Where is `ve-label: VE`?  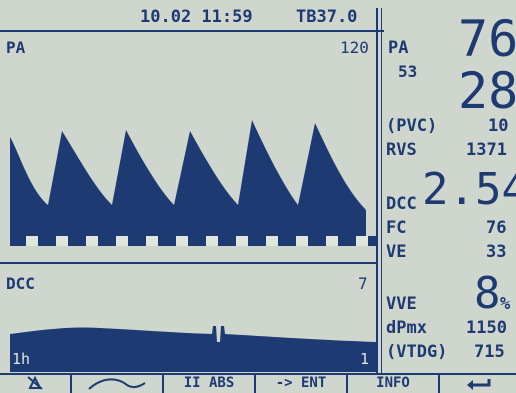 ve-label: VE is located at coordinates (396, 252).